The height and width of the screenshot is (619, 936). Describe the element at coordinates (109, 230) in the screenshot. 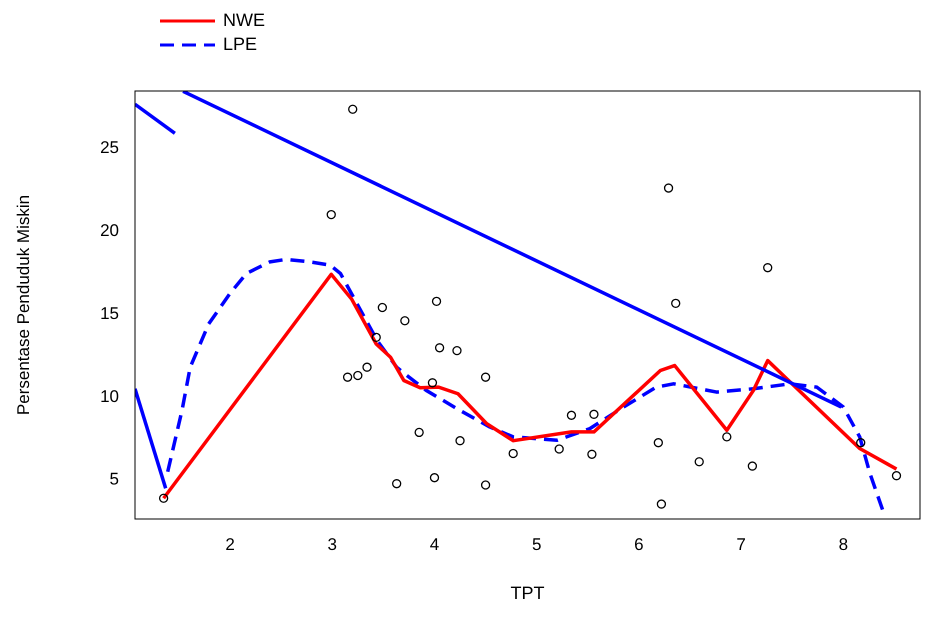

I see `y-tick-label: 20` at that location.